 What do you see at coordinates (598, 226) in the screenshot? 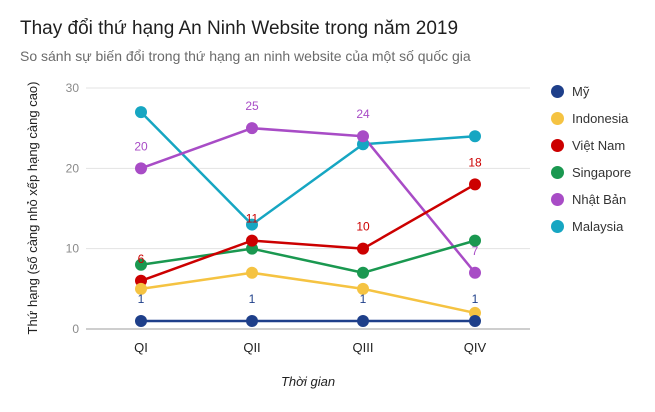
I see `legend-label: Malaysia` at bounding box center [598, 226].